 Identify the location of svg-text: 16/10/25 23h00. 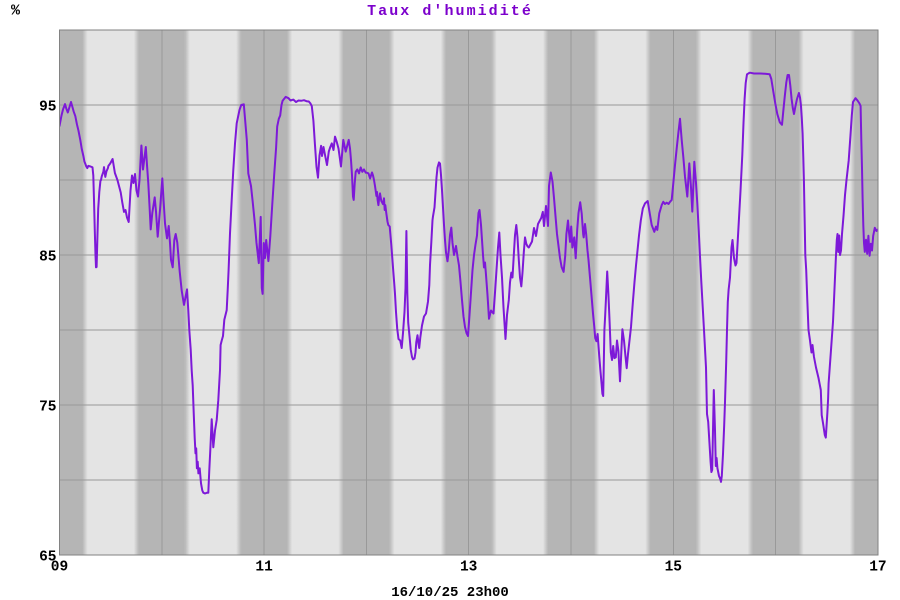
(450, 592).